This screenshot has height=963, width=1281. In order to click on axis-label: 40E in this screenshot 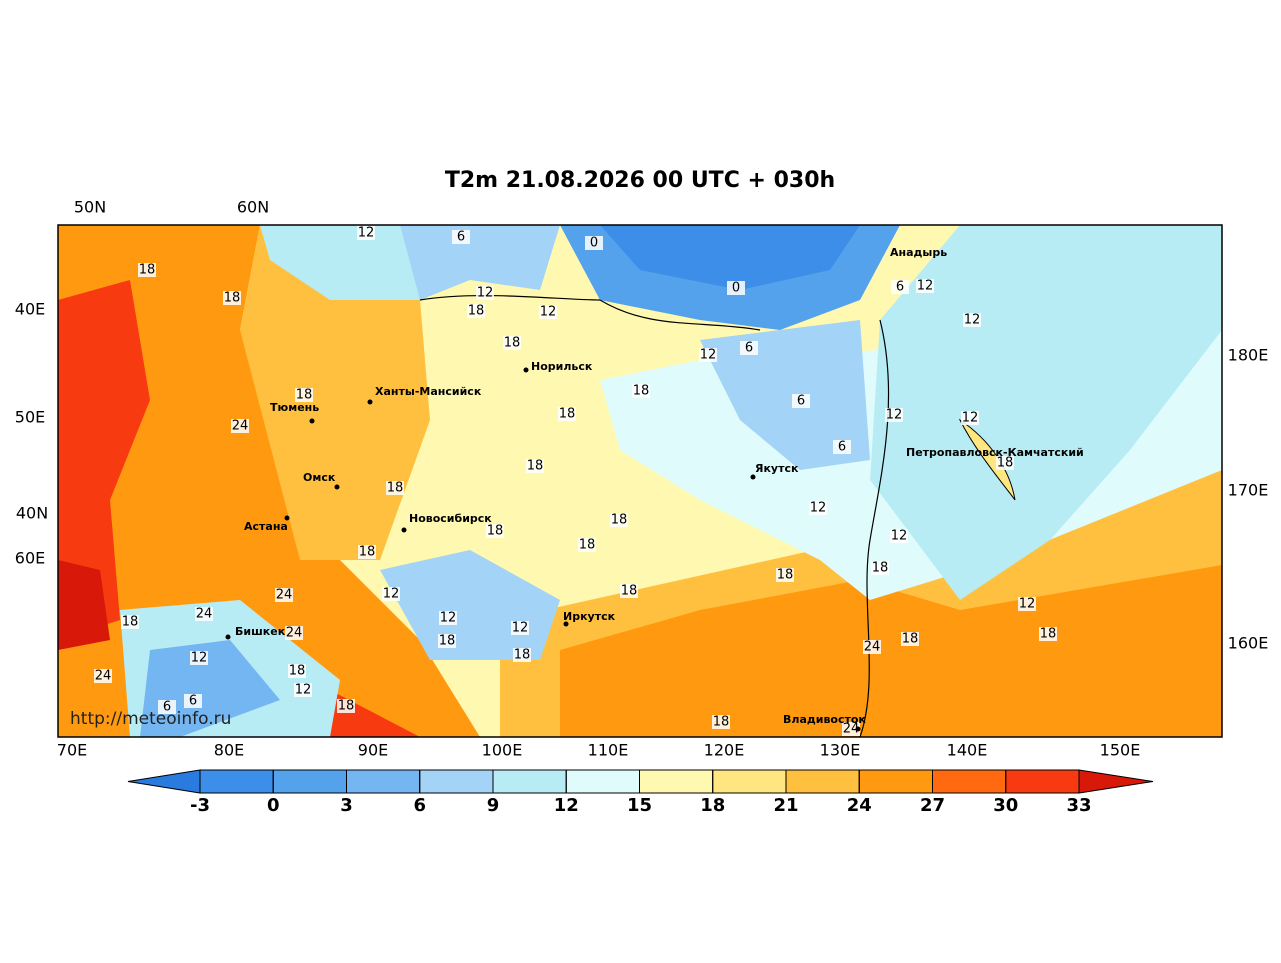, I will do `click(30, 309)`.